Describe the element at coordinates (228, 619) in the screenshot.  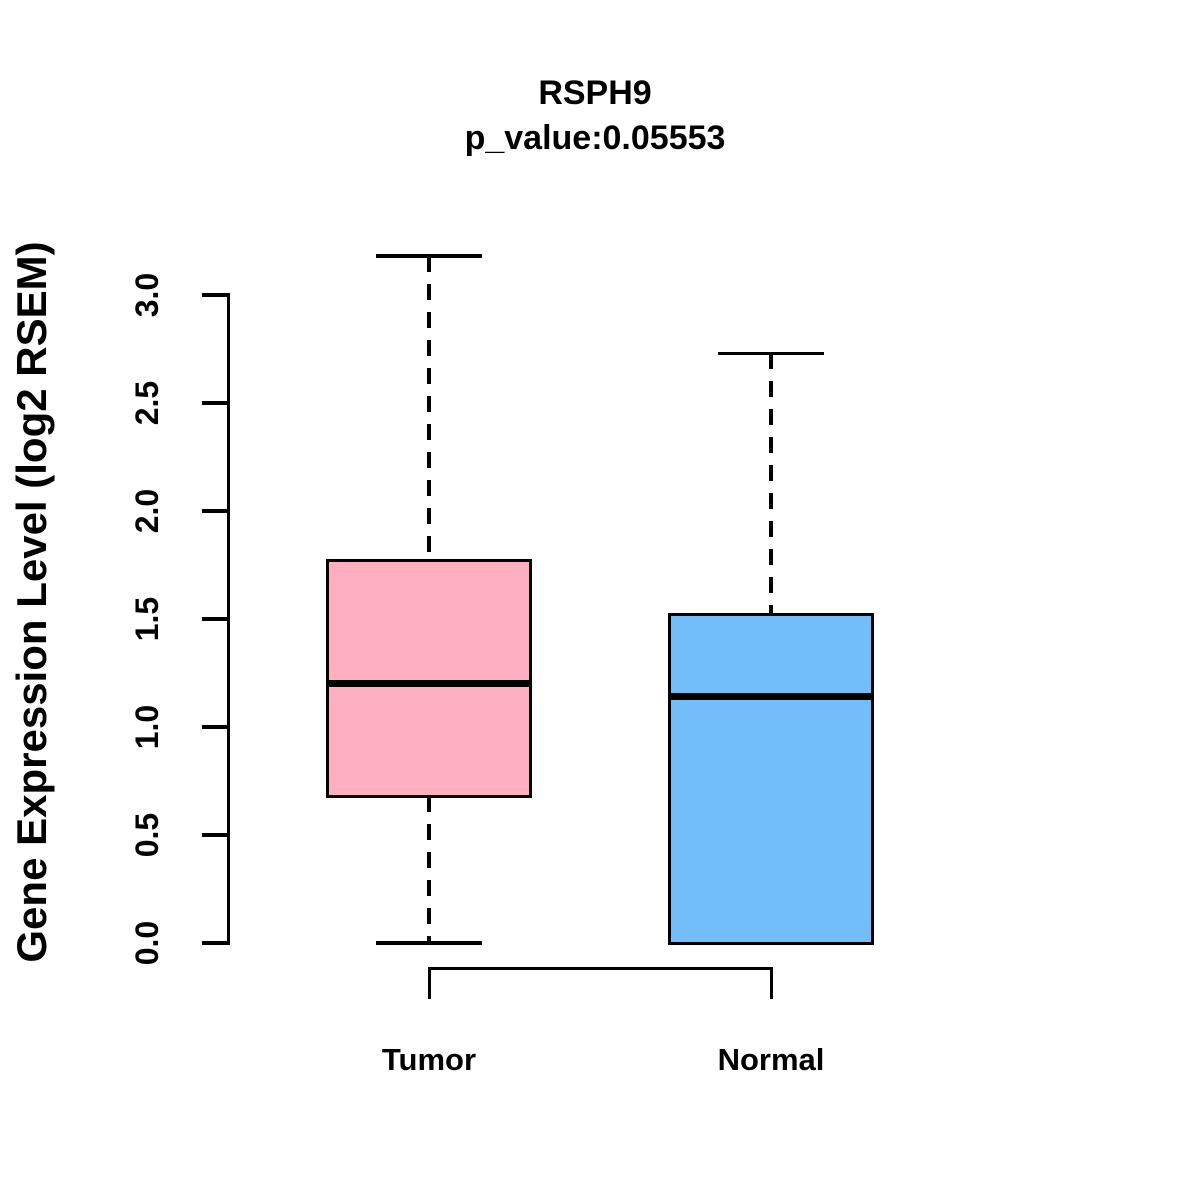
I see `y-axis-line` at that location.